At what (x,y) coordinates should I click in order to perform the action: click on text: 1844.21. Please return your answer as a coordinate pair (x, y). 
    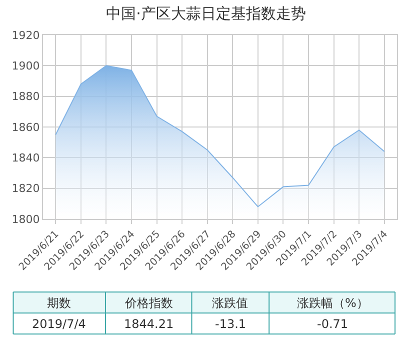
    Looking at the image, I should click on (149, 324).